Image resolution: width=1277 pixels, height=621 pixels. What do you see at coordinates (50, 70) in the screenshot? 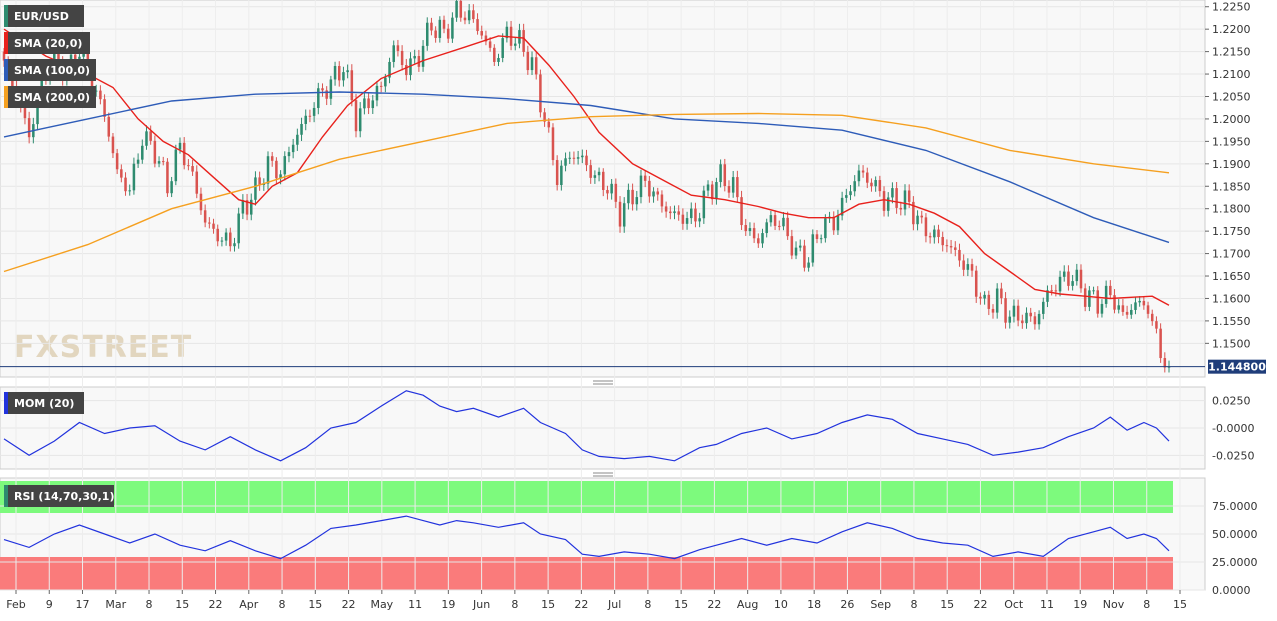
I see `legend-sma100: SMA (100,0)` at bounding box center [50, 70].